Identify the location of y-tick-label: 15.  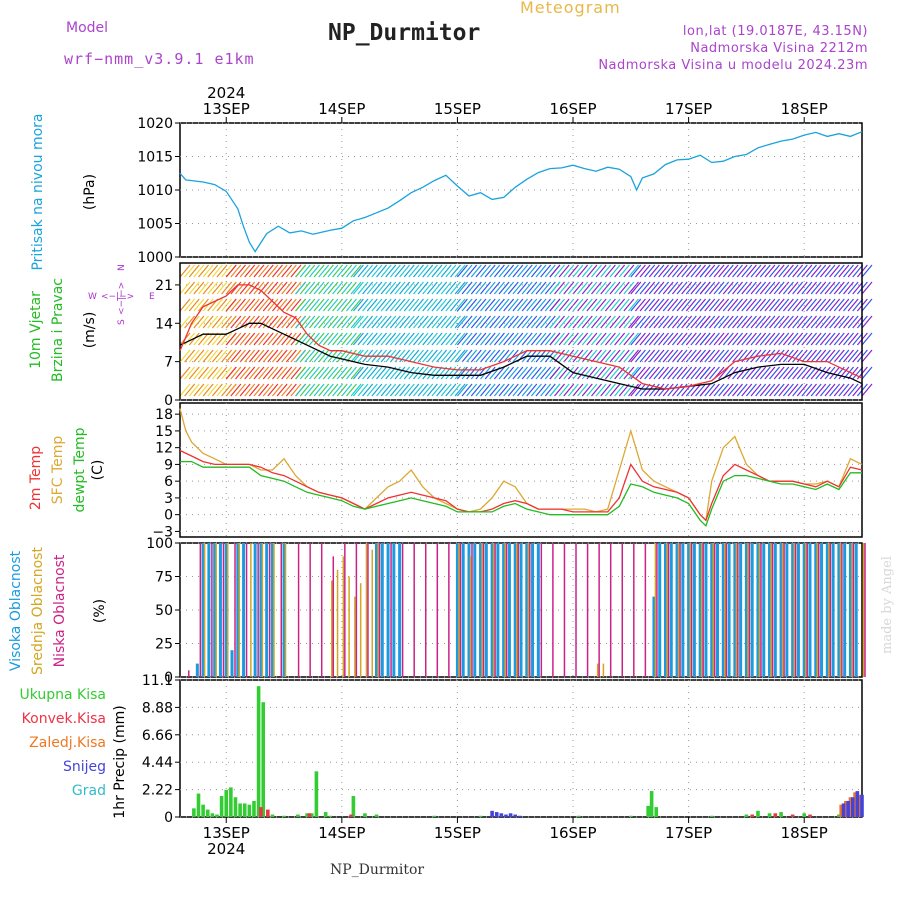
(164, 432).